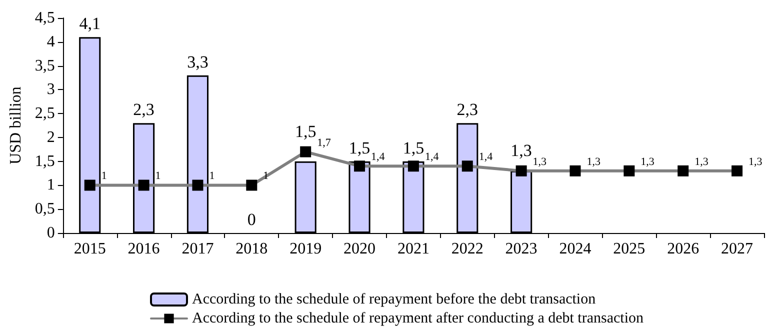  I want to click on x-tick-label: 2015, so click(90, 249).